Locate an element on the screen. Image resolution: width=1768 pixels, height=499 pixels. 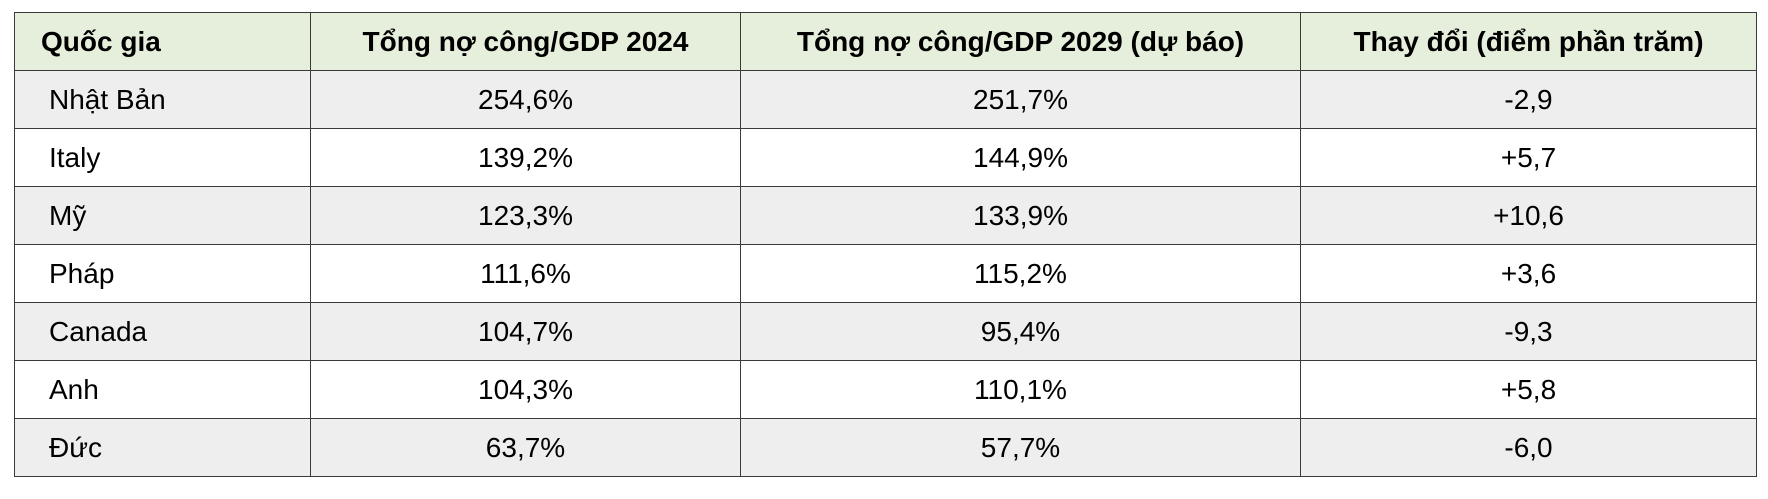
cell-country: Nhật Bản is located at coordinates (162, 99).